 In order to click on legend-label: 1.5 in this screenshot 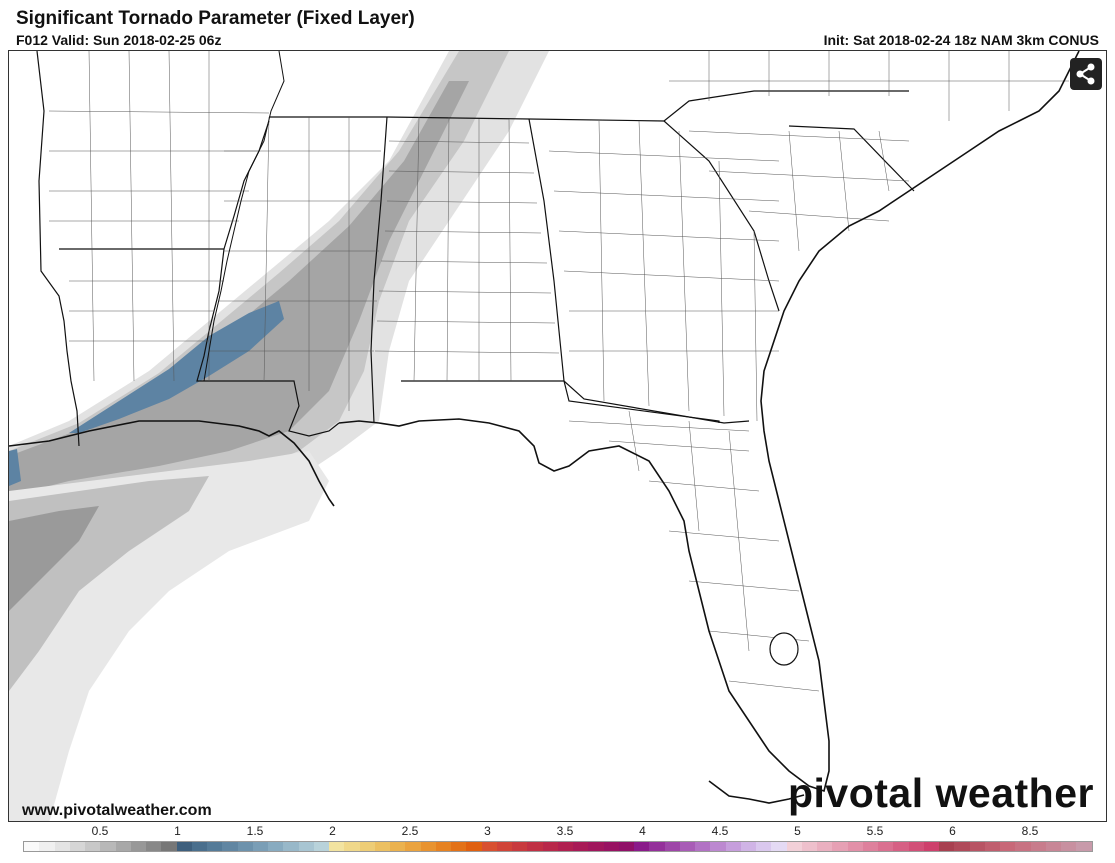, I will do `click(255, 831)`.